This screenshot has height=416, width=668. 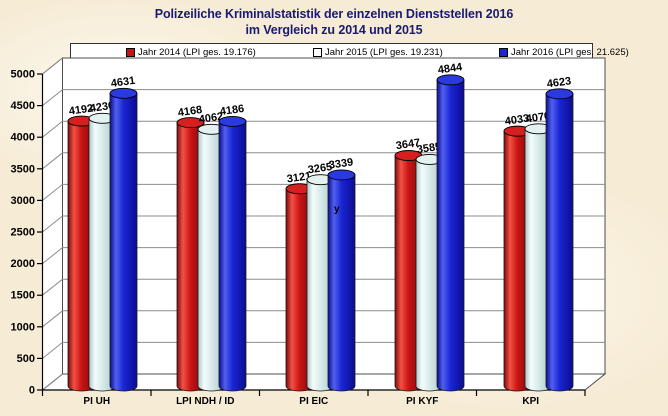 I want to click on data-label: 4844, so click(x=450, y=68).